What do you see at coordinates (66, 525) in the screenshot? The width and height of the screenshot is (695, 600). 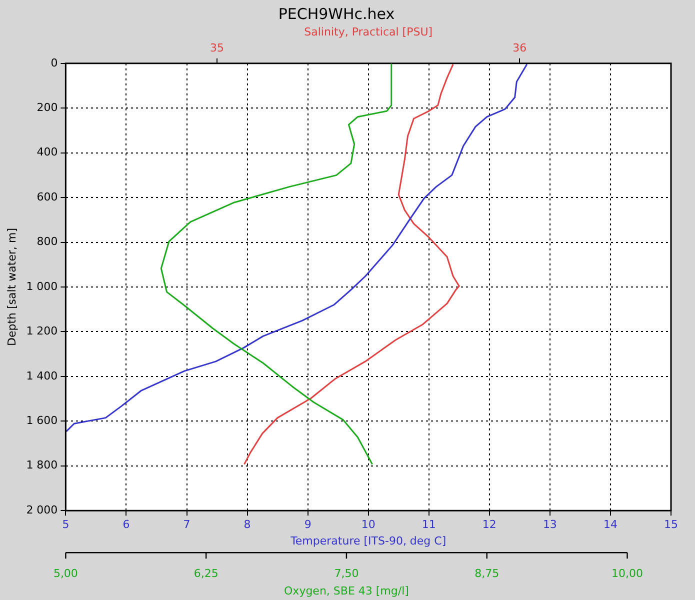 I see `x-tick-label: 5` at bounding box center [66, 525].